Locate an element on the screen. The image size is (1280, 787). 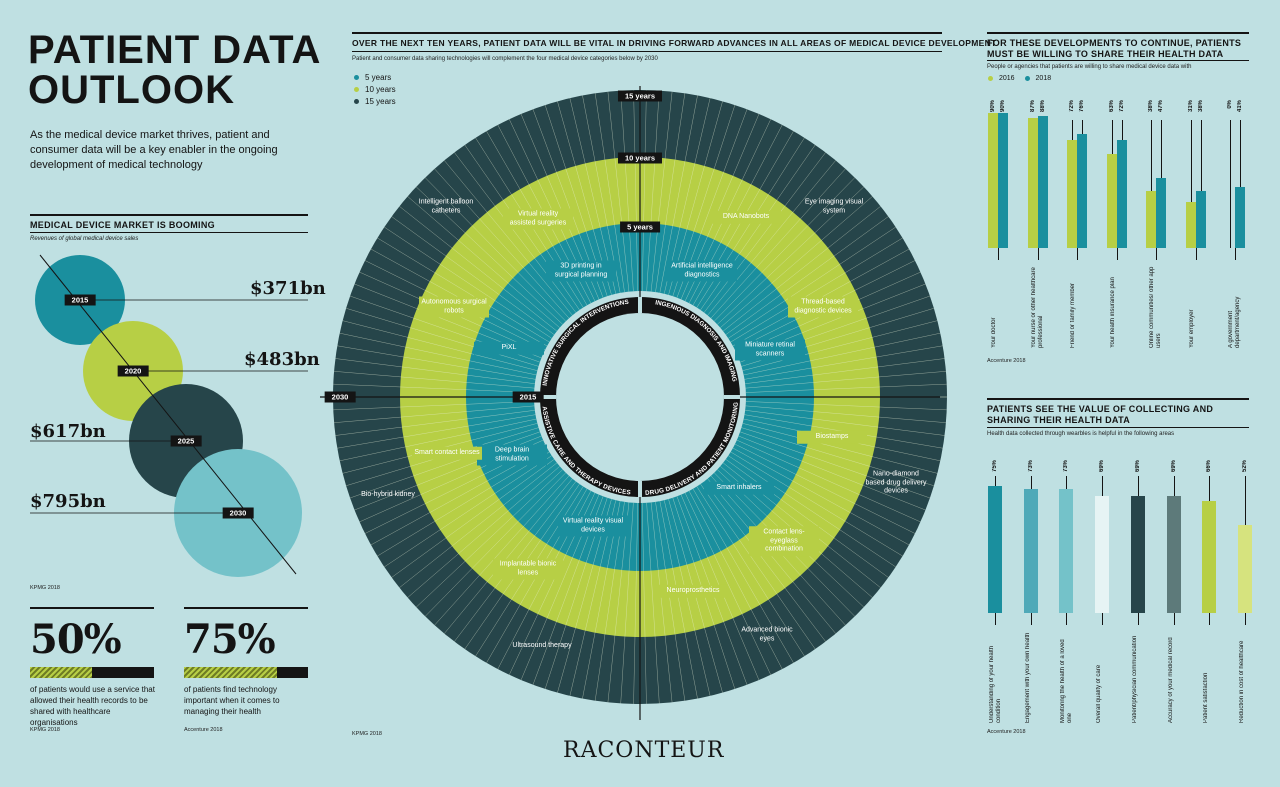
device-label-inner-2: PiXL is located at coordinates (509, 348).